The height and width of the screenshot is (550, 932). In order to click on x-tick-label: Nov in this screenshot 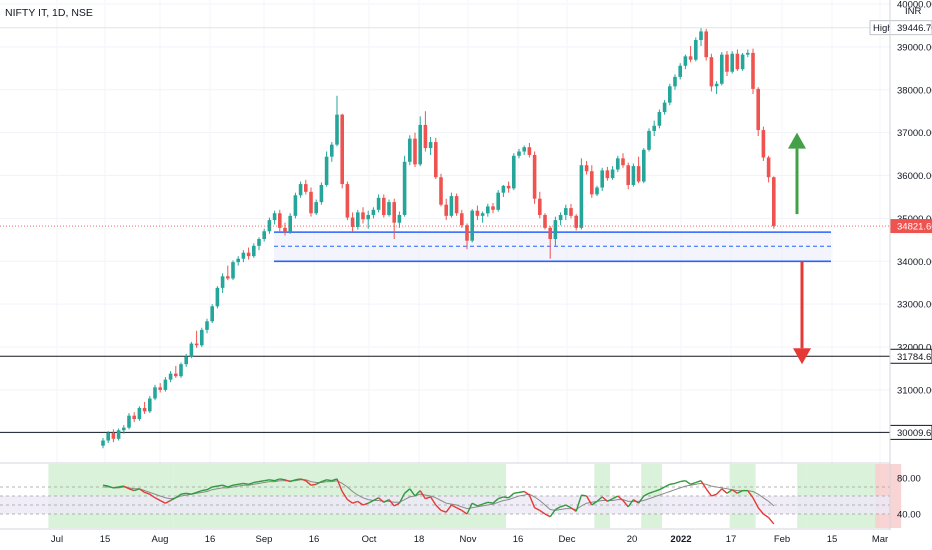, I will do `click(468, 539)`.